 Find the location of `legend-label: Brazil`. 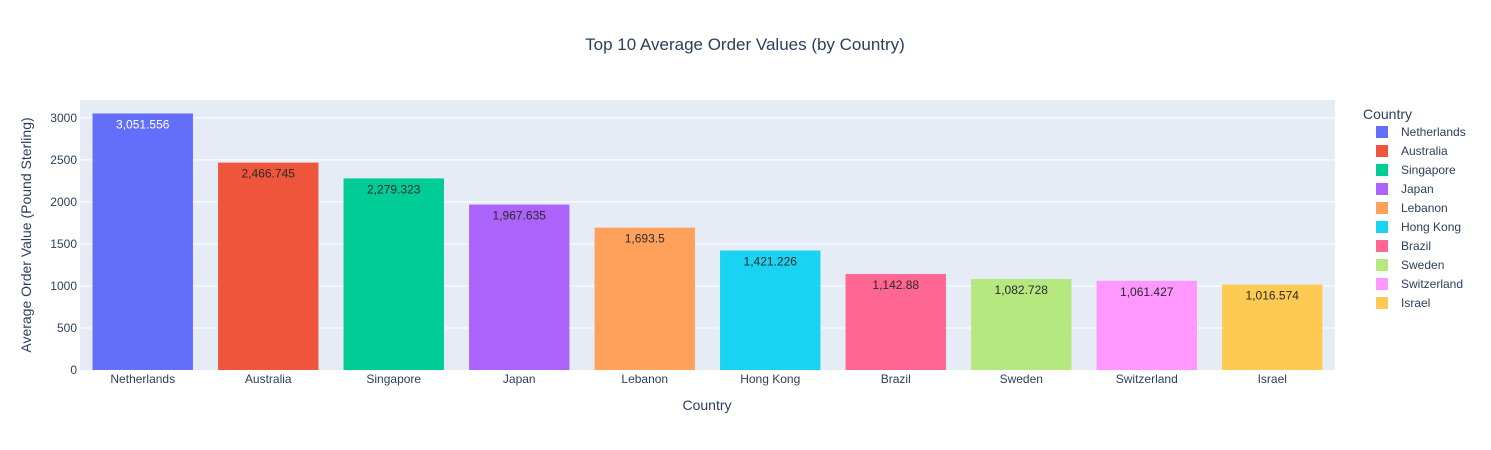

legend-label: Brazil is located at coordinates (1416, 246).